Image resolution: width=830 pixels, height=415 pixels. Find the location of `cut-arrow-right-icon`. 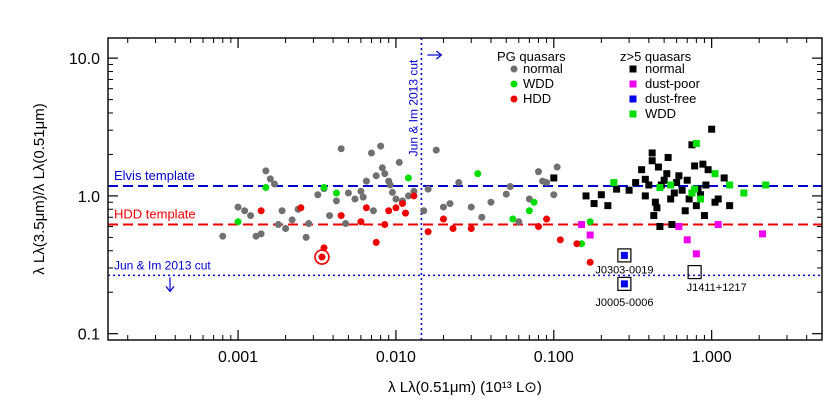

cut-arrow-right-icon is located at coordinates (439, 55).